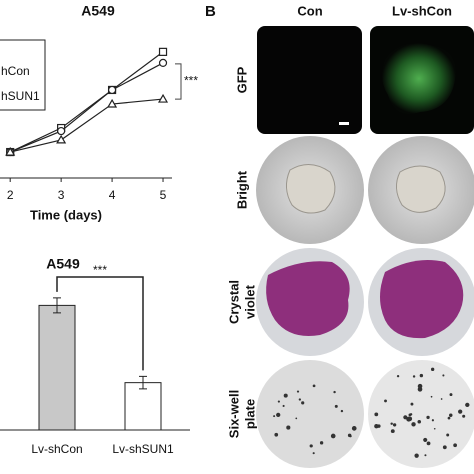 The width and height of the screenshot is (474, 474). I want to click on row-label: plate, so click(249, 414).